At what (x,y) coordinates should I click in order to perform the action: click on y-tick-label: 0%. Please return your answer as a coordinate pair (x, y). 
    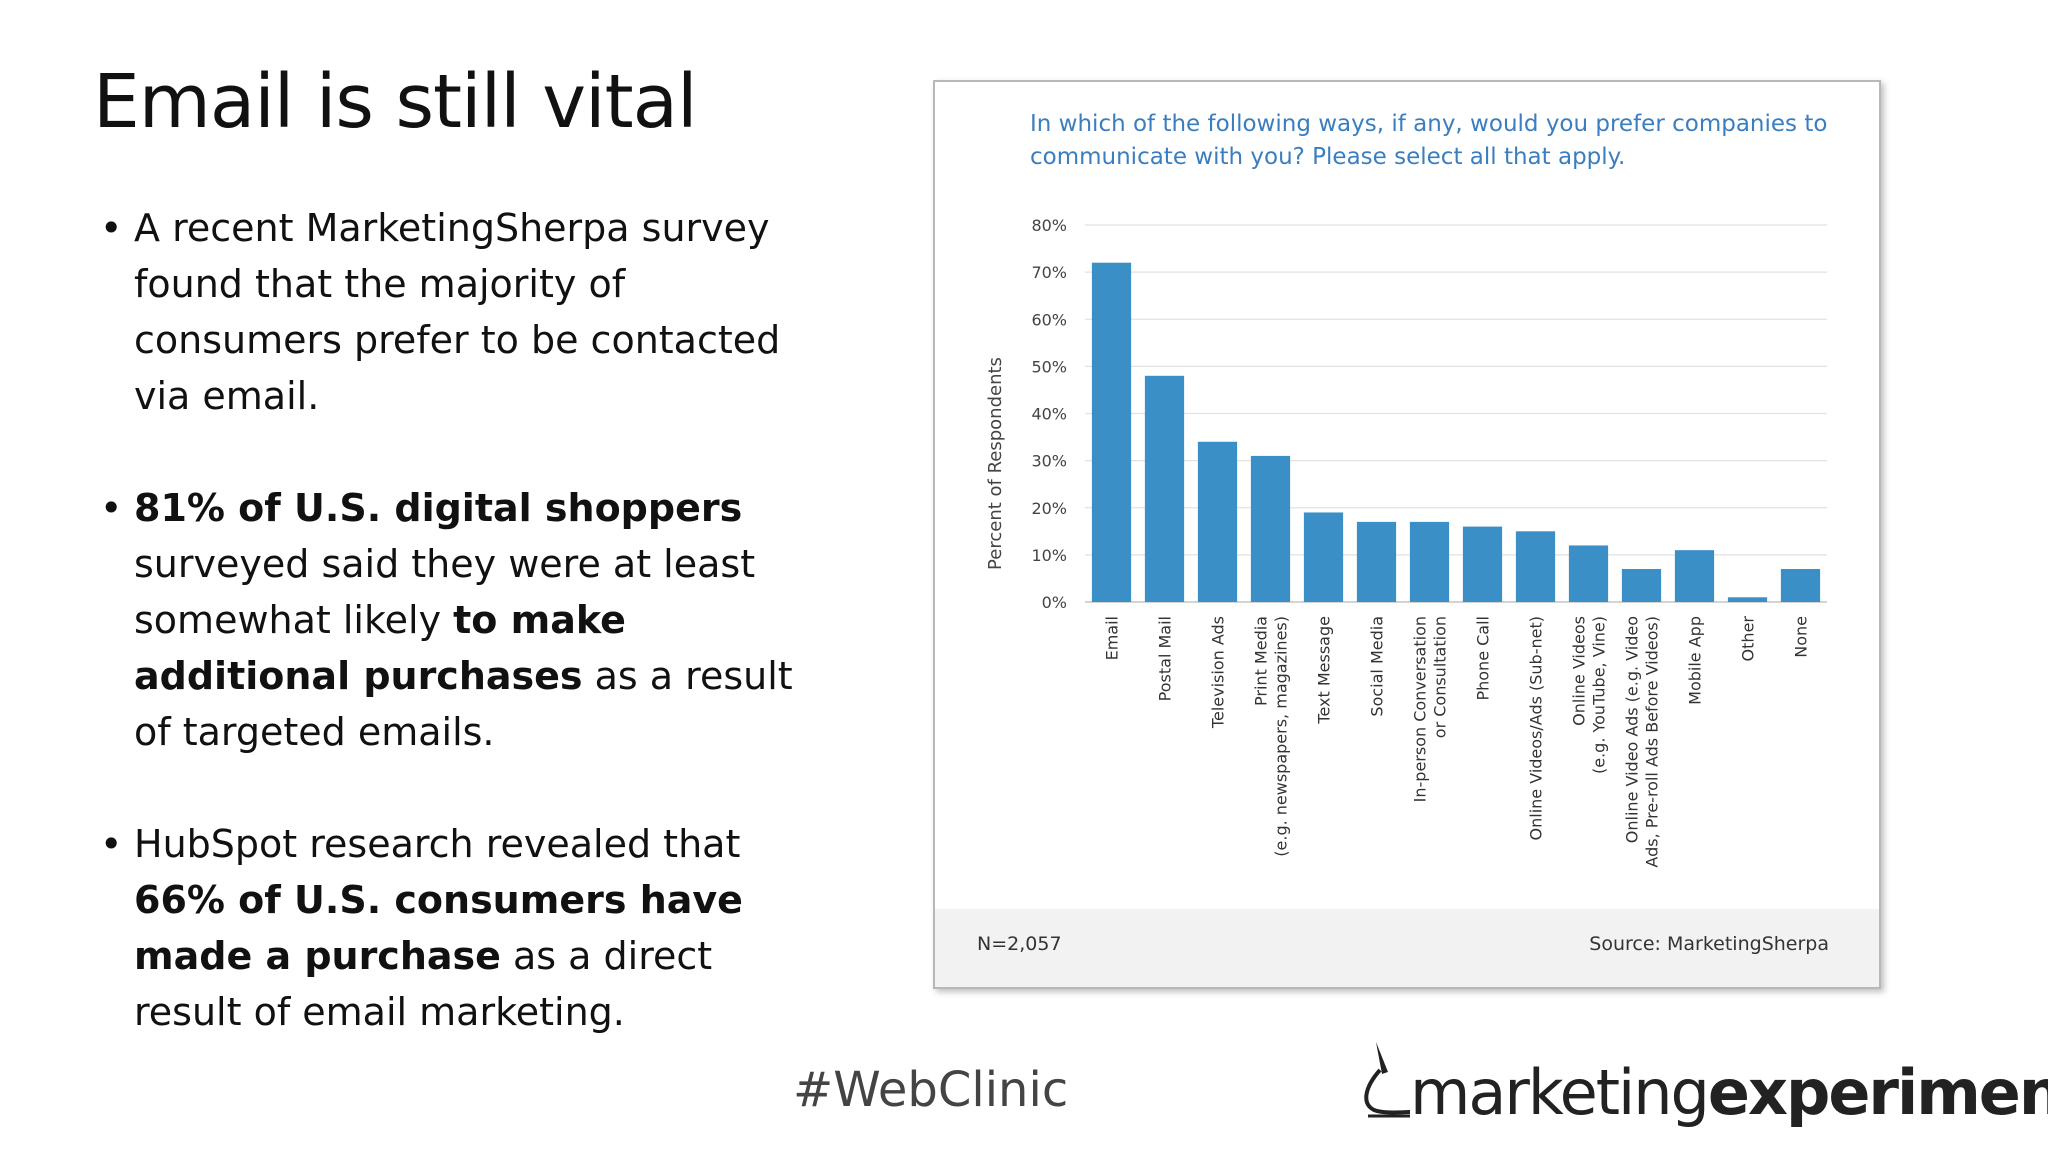
    Looking at the image, I should click on (1054, 602).